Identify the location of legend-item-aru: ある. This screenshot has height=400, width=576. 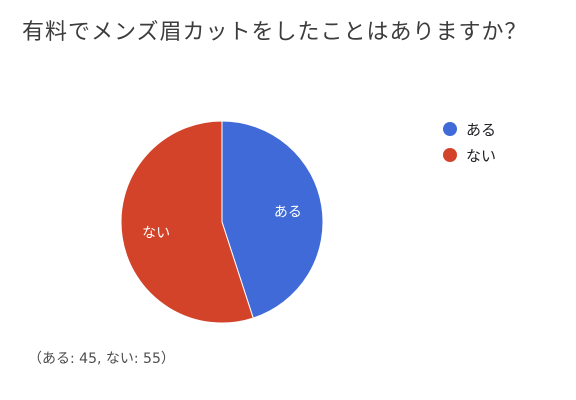
(469, 129).